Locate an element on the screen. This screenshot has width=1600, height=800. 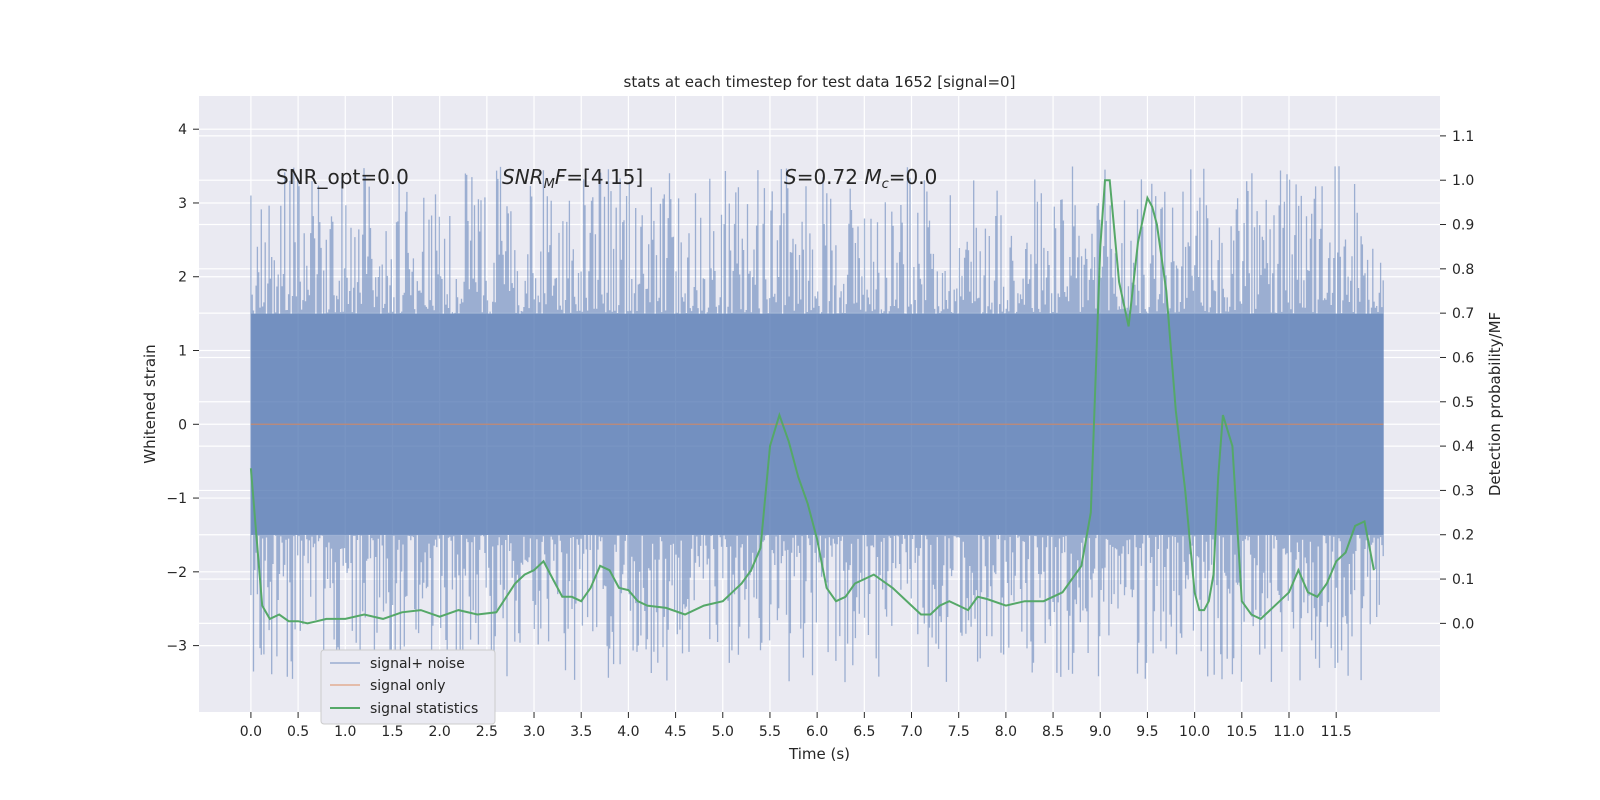
x-tick-label: 3.5 is located at coordinates (581, 732).